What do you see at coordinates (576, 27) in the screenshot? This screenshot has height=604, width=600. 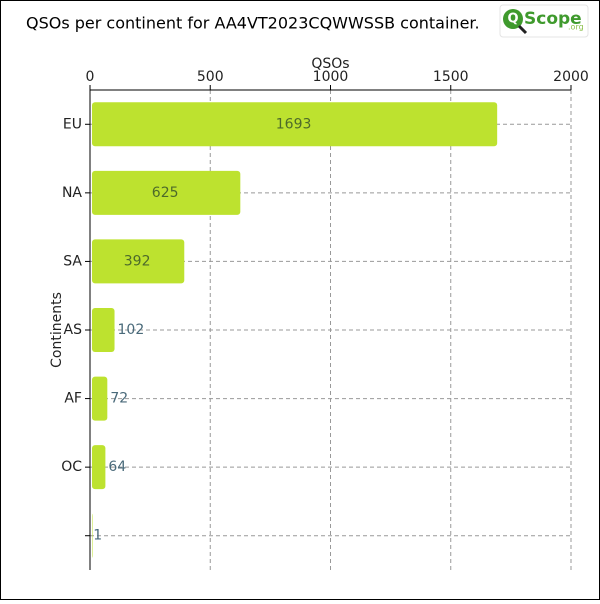 I see `logo-suffix: .org` at bounding box center [576, 27].